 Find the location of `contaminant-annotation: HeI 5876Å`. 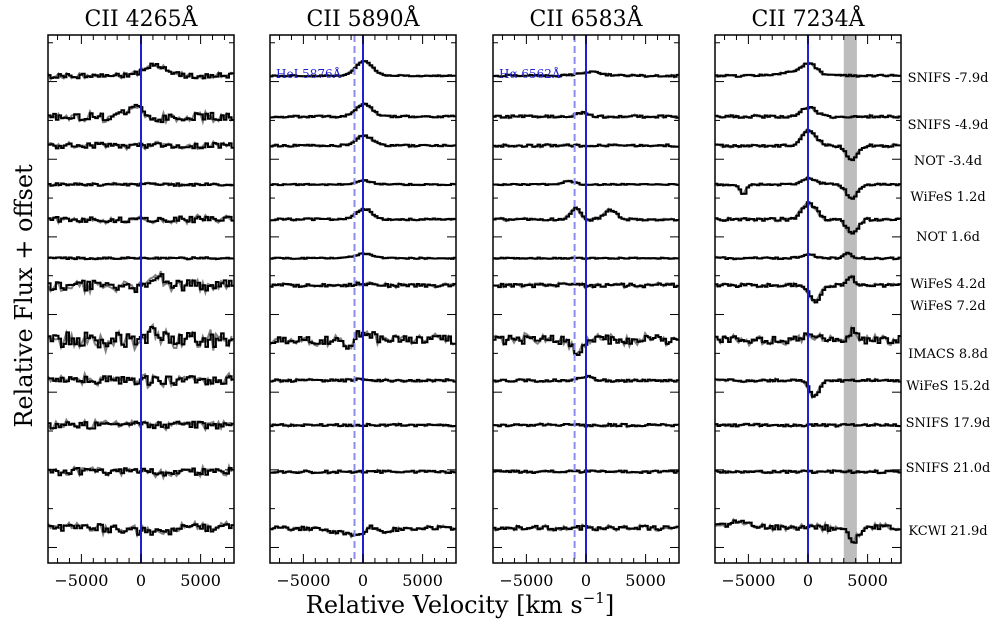

contaminant-annotation: HeI 5876Å is located at coordinates (309, 73).